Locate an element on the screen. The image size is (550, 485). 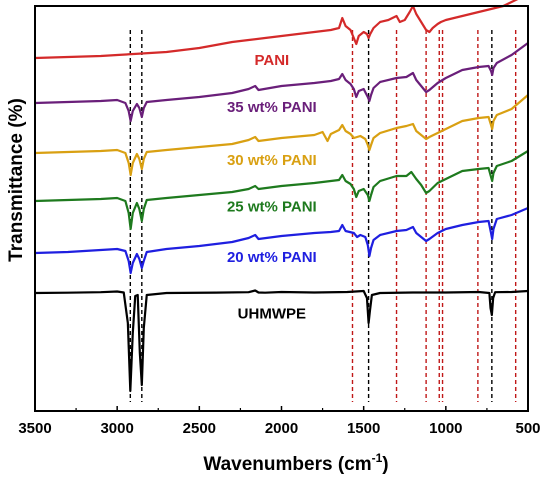
x-tick-label: 500 is located at coordinates (527, 428).